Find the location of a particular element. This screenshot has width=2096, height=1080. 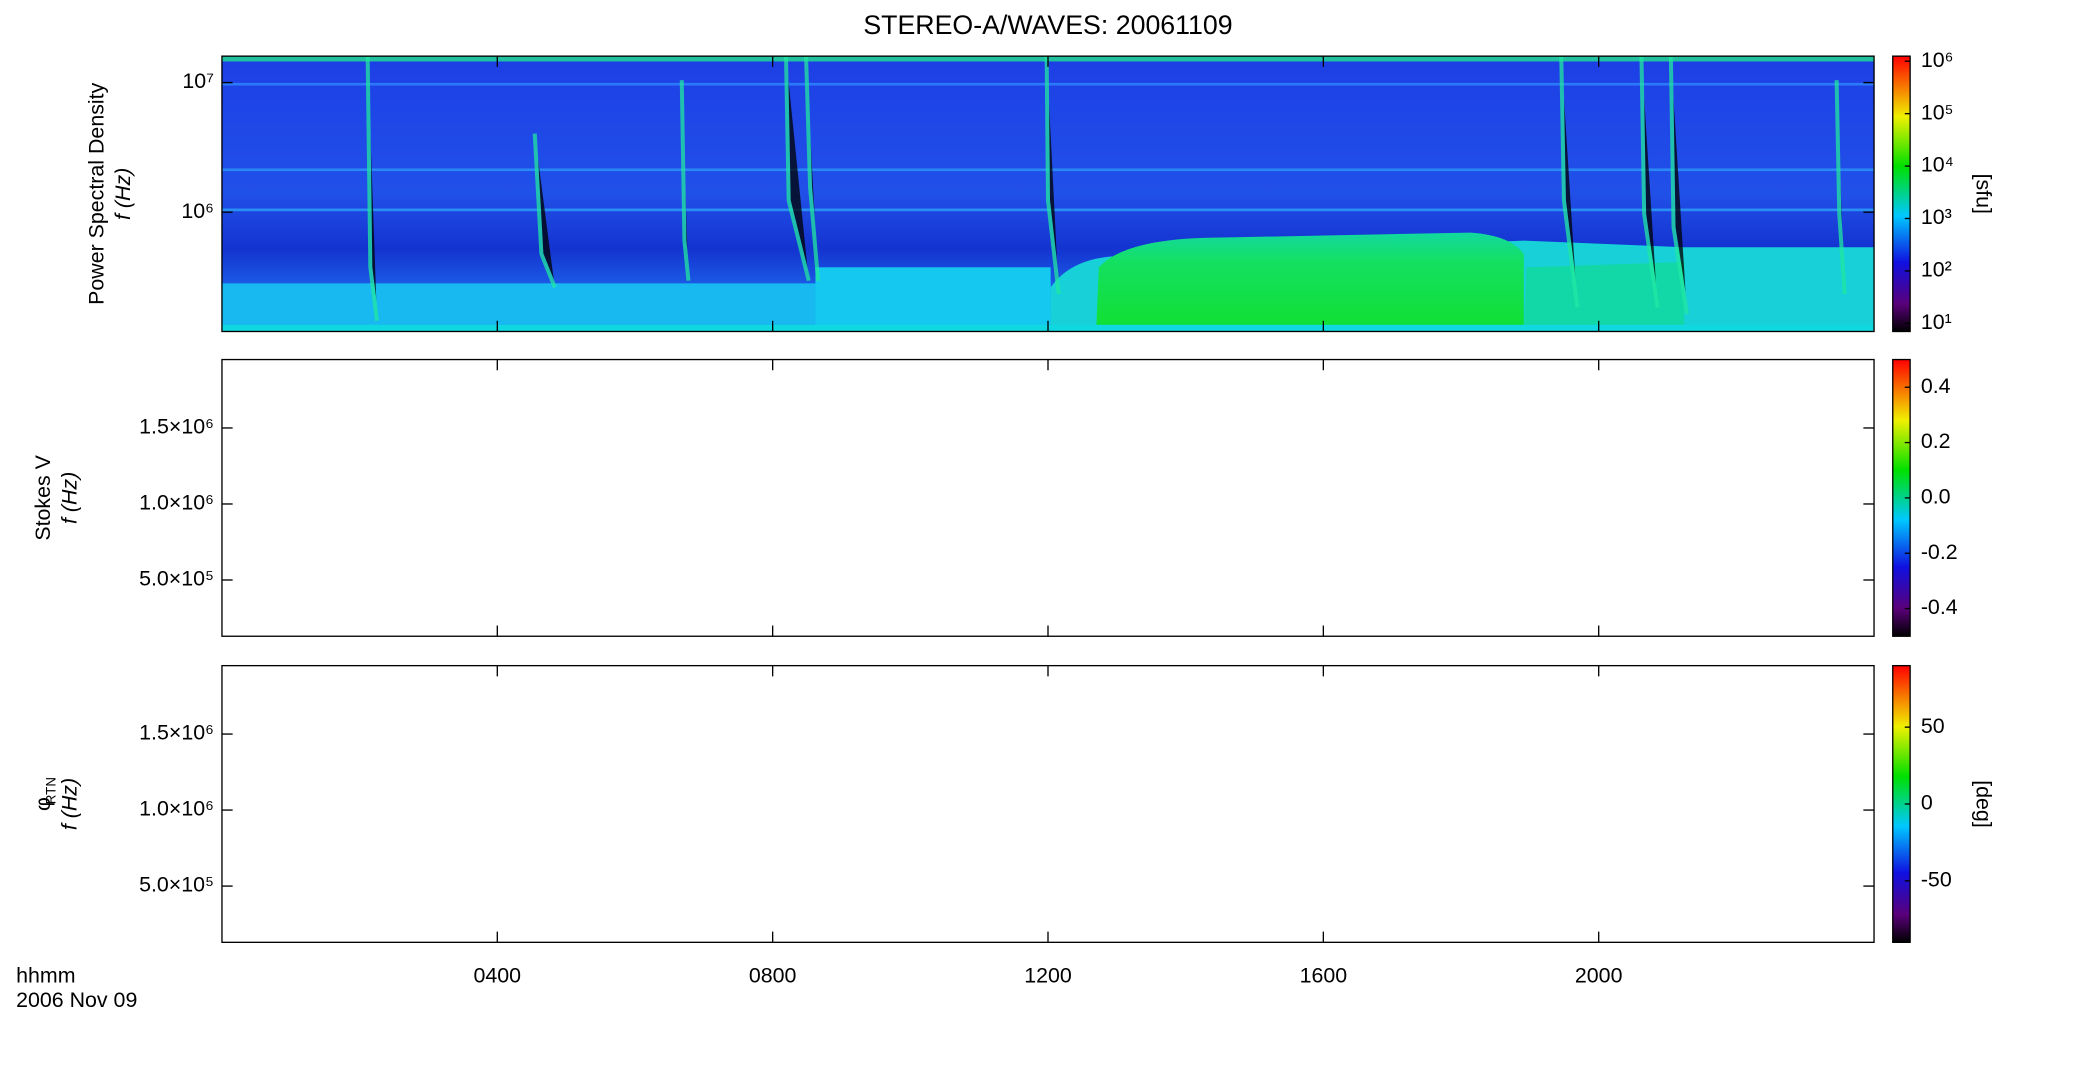

colorbar-tick-label: 10² is located at coordinates (1936, 270).